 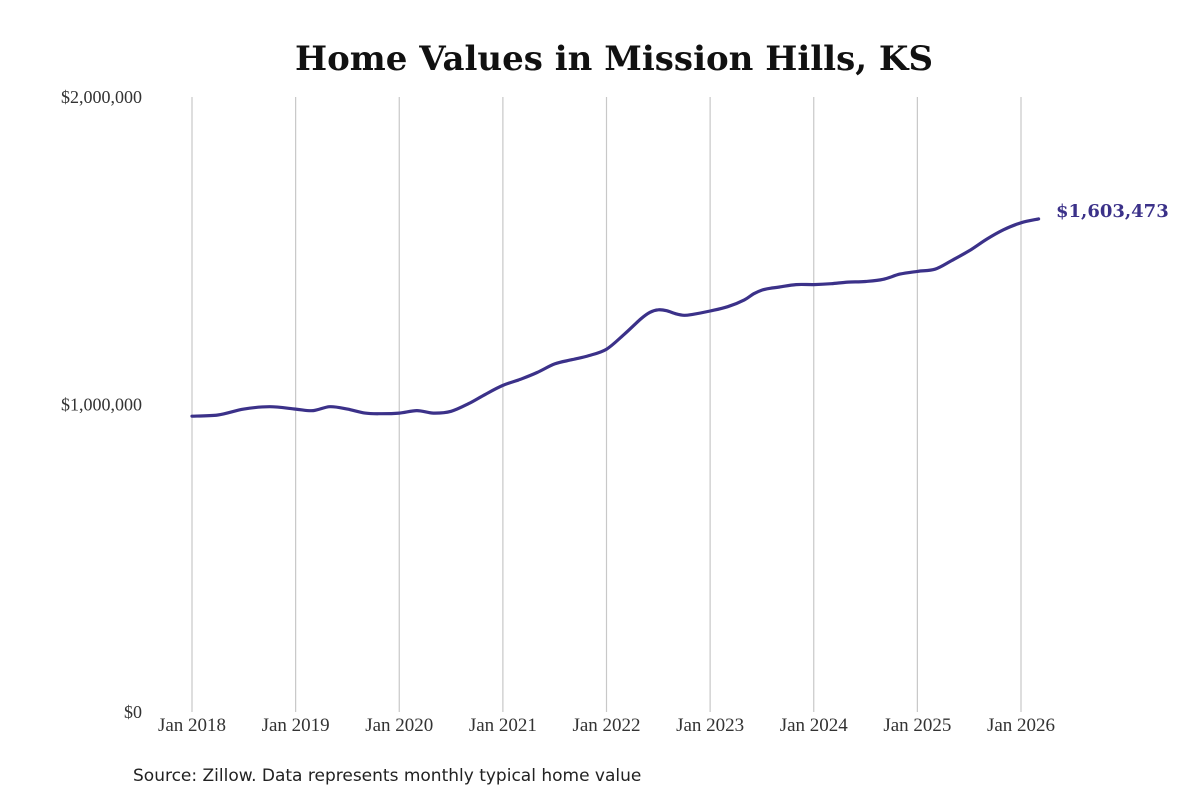 What do you see at coordinates (917, 725) in the screenshot?
I see `x-tick-label: Jan 2025` at bounding box center [917, 725].